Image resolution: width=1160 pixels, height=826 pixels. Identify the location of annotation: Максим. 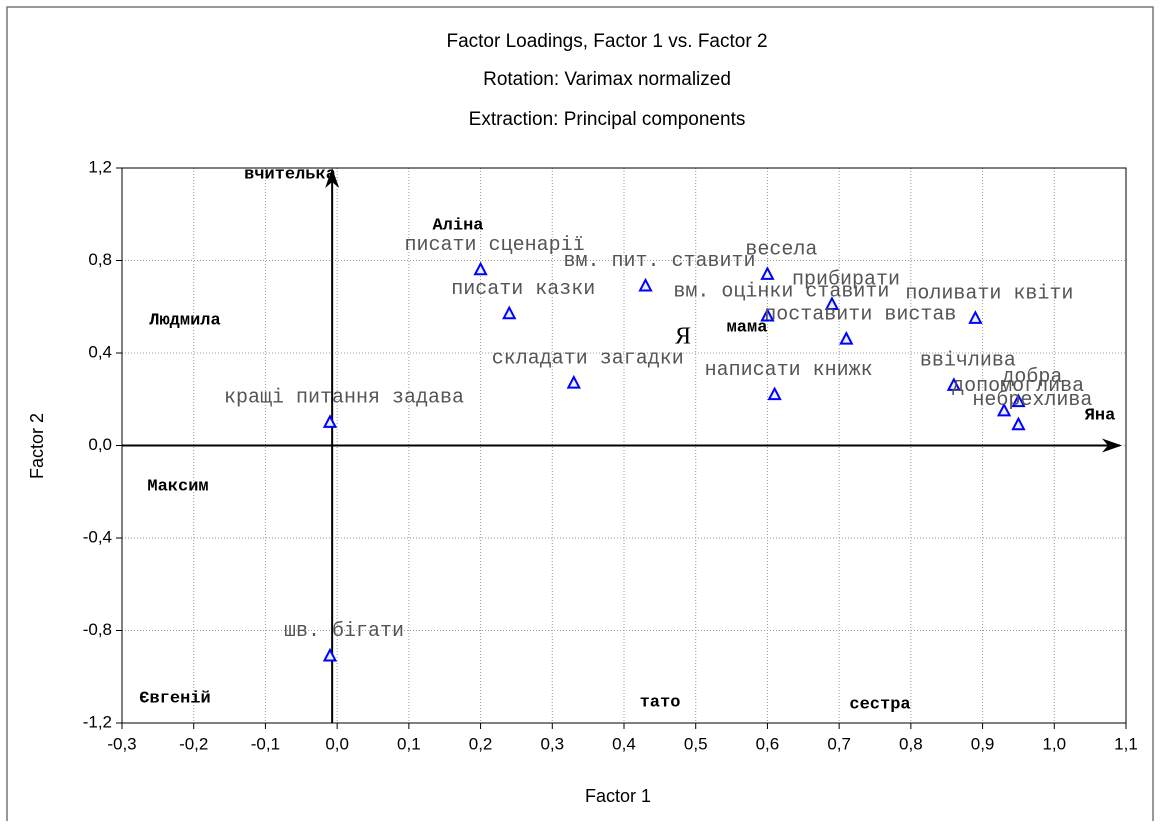
(177, 486).